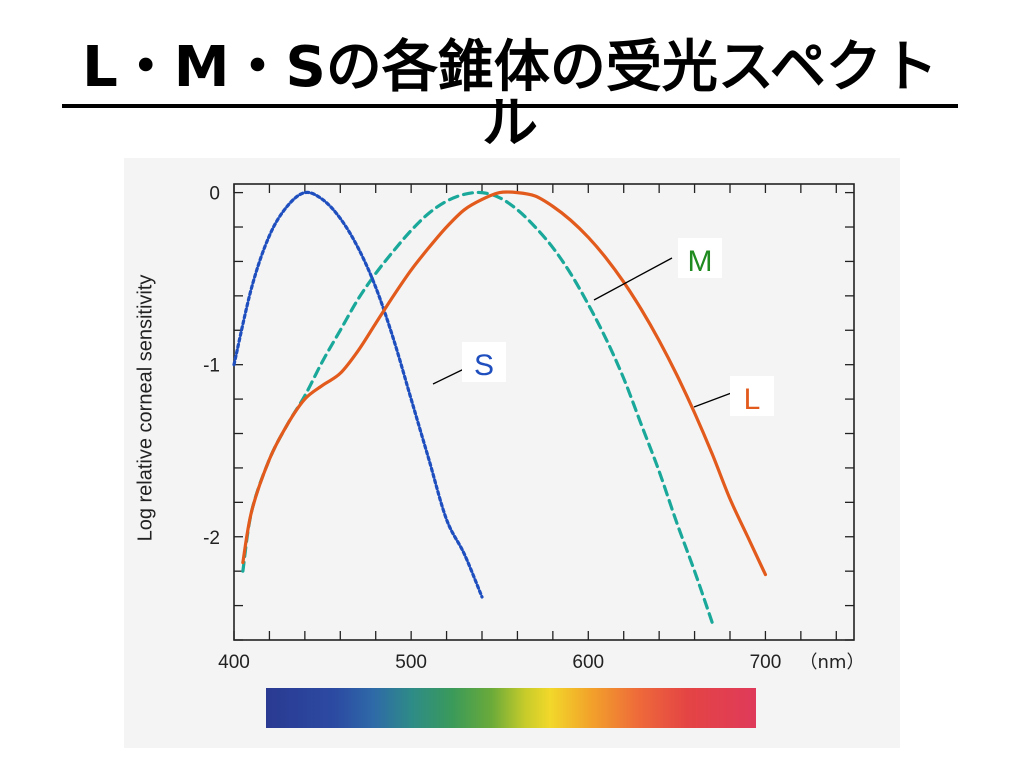  What do you see at coordinates (211, 366) in the screenshot?
I see `y-tick-label: -1` at bounding box center [211, 366].